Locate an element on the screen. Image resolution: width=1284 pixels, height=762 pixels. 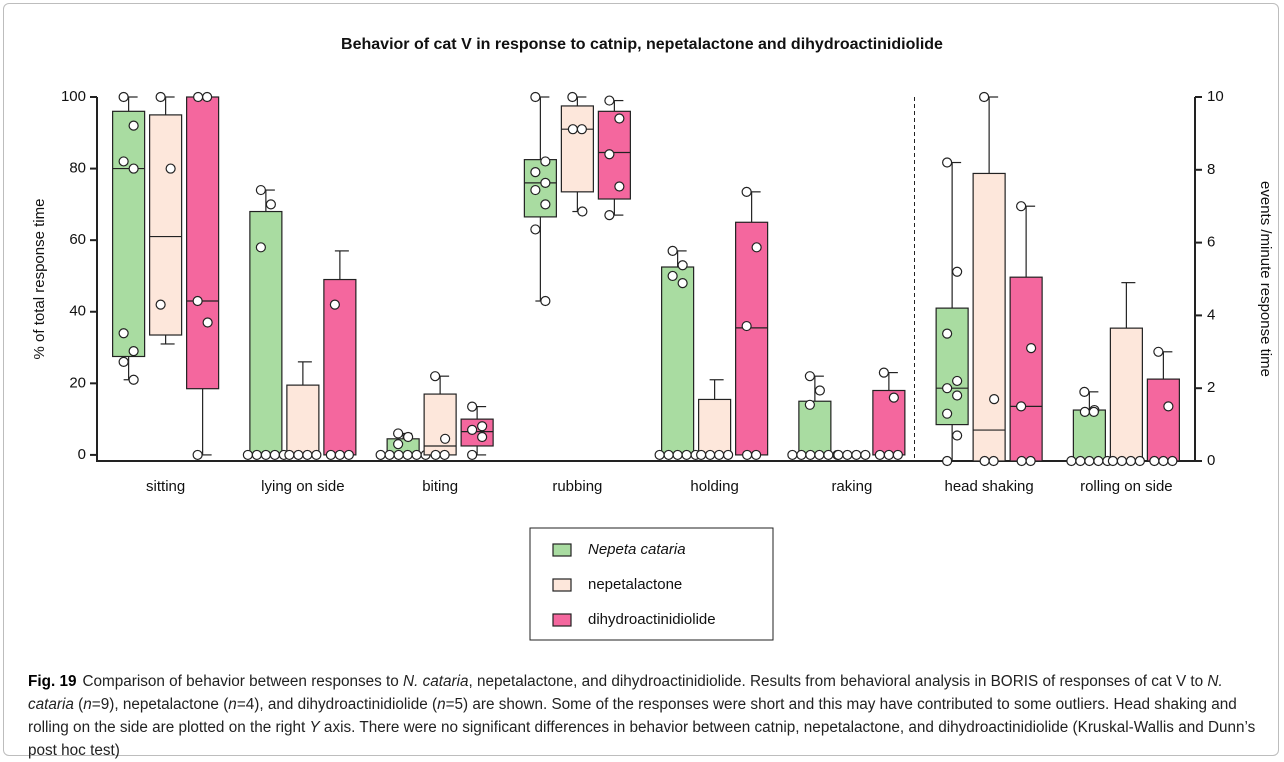
y2-tick-label: 6 is located at coordinates (1211, 242).